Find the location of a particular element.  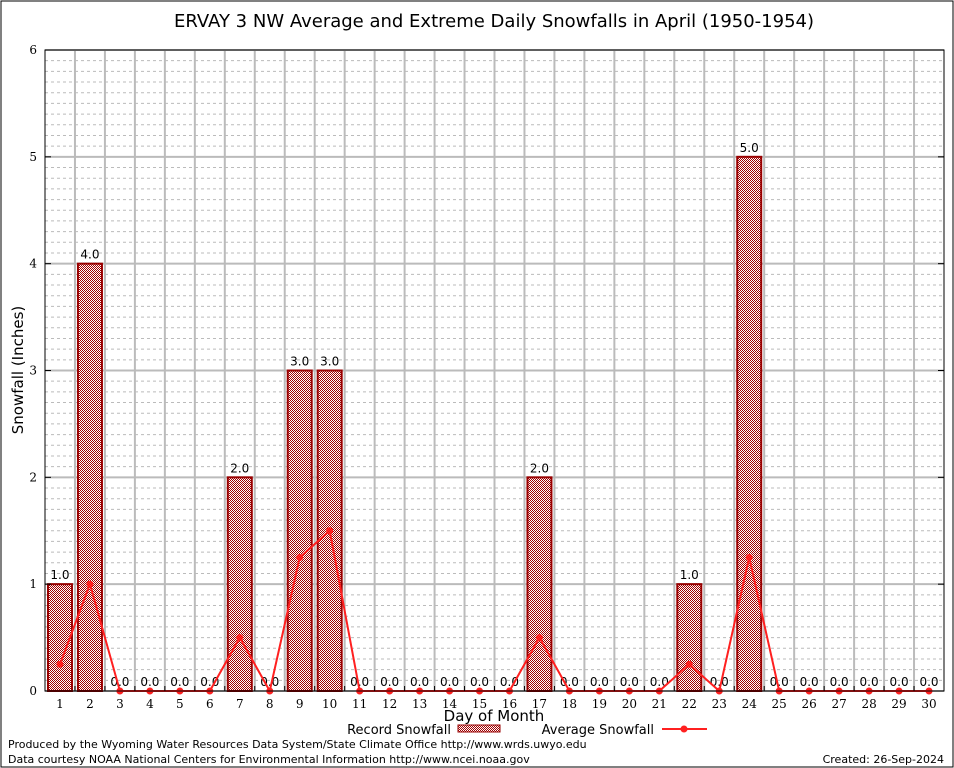

x-tick-label: 7 is located at coordinates (240, 704).